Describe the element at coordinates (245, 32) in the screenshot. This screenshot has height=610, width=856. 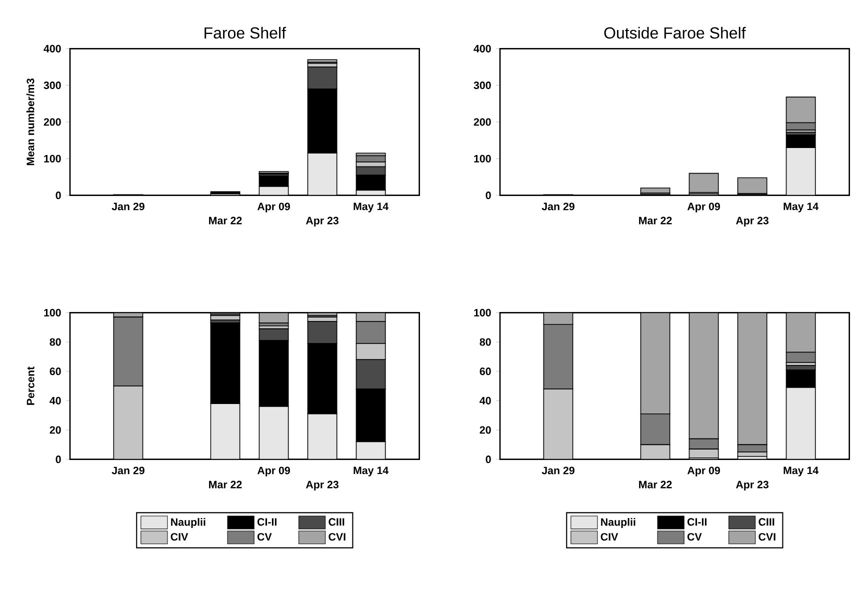
I see `chart-title: Faroe Shelf` at that location.